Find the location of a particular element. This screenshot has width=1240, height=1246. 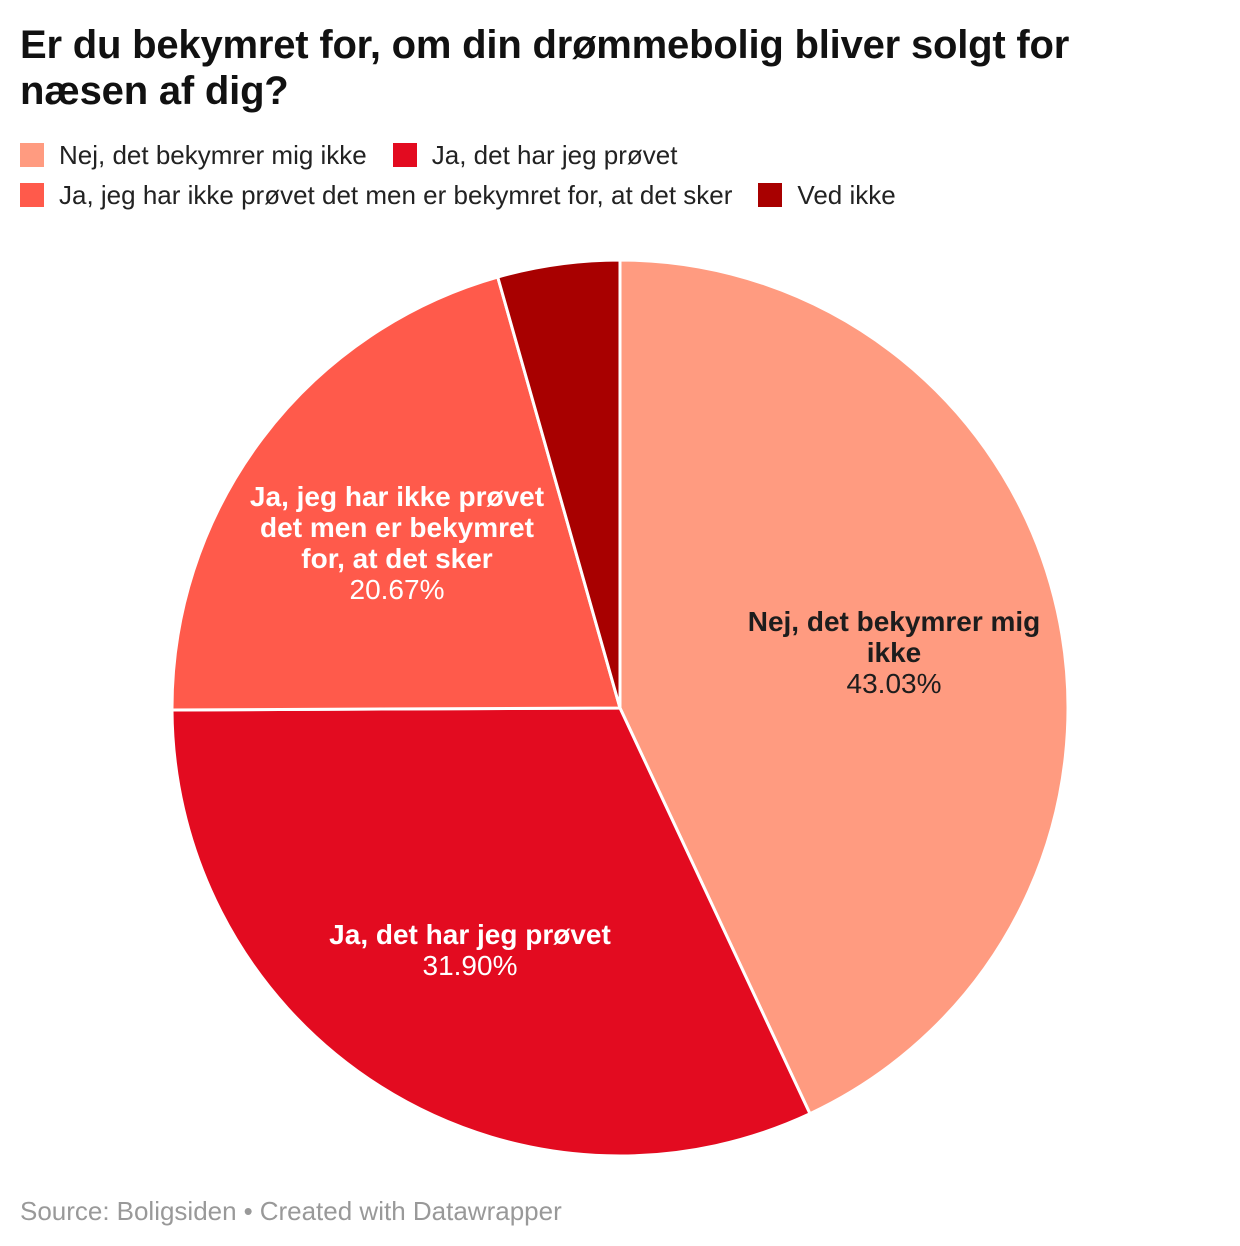

legend-item-ja-provet: Ja, det har jeg prøvet is located at coordinates (535, 155).